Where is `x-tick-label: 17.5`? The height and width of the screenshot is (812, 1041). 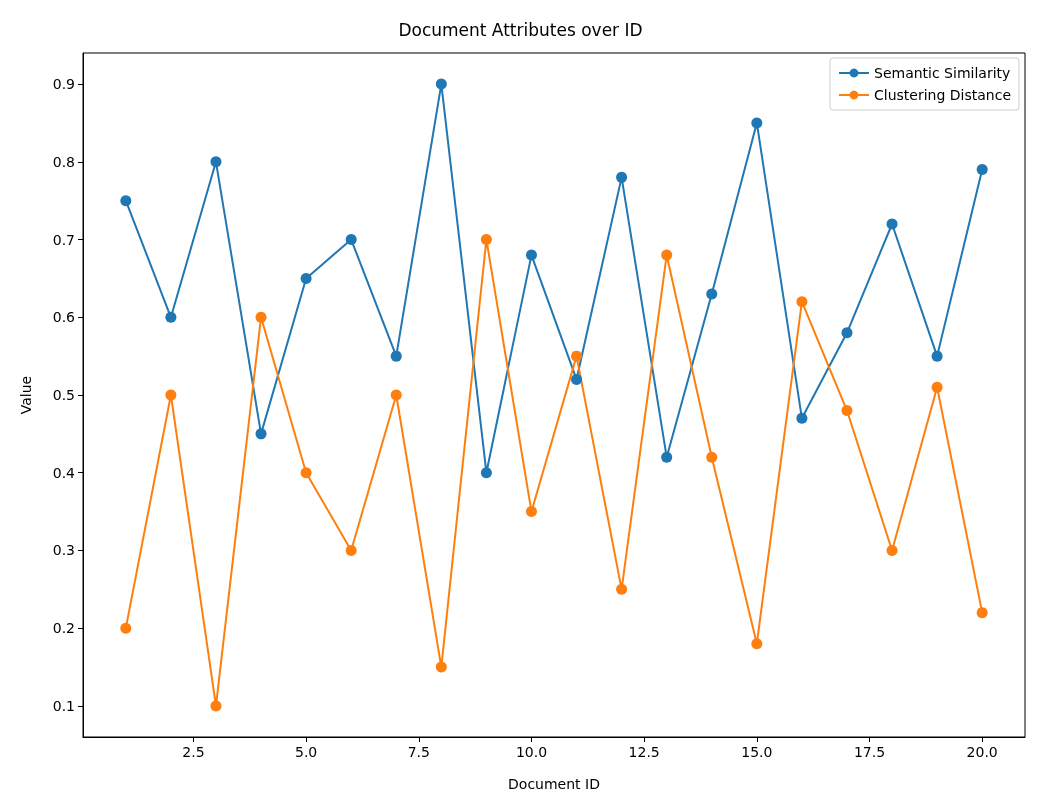 x-tick-label: 17.5 is located at coordinates (869, 752).